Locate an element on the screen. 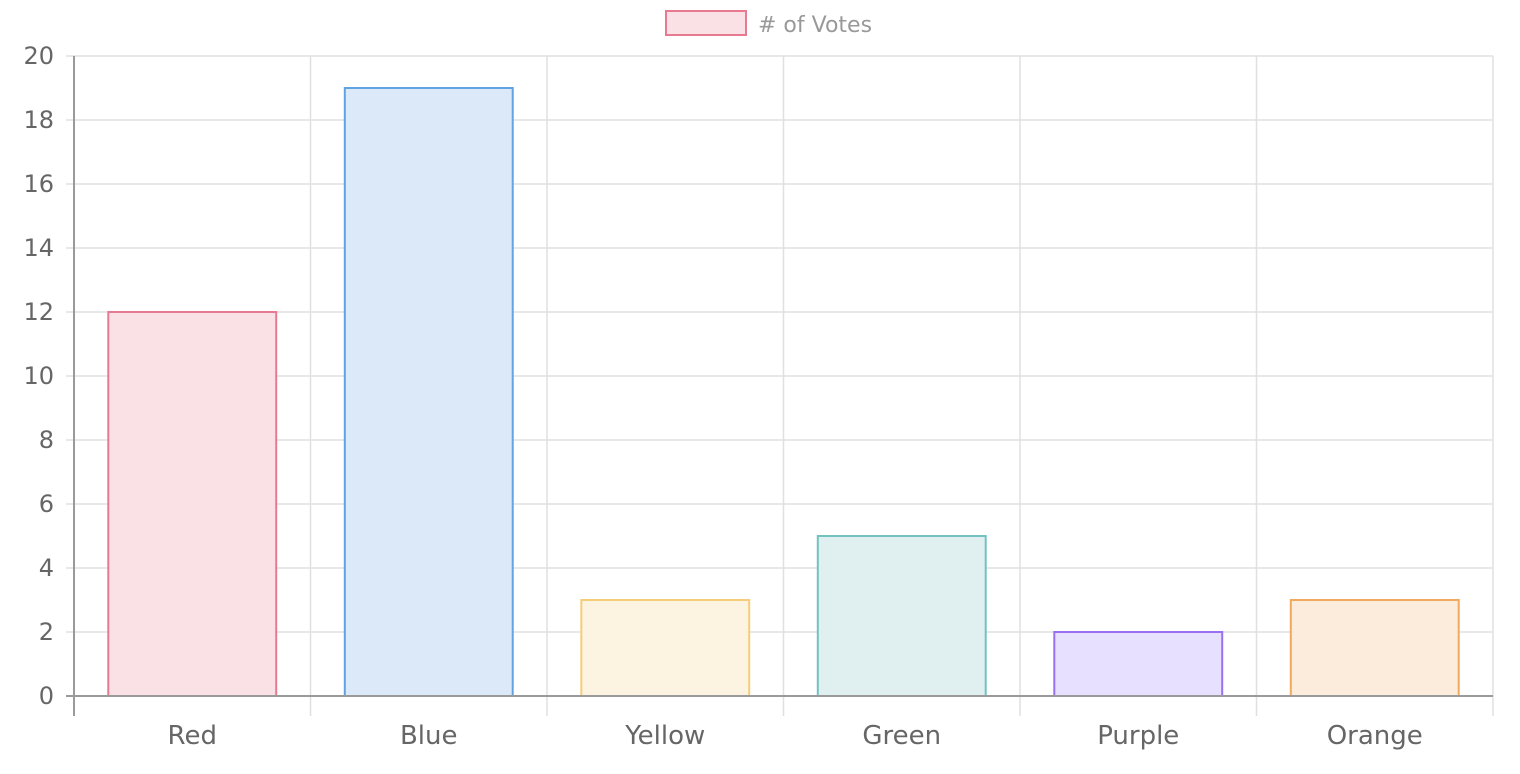 This screenshot has height=774, width=1520. bar-yellow is located at coordinates (665, 648).